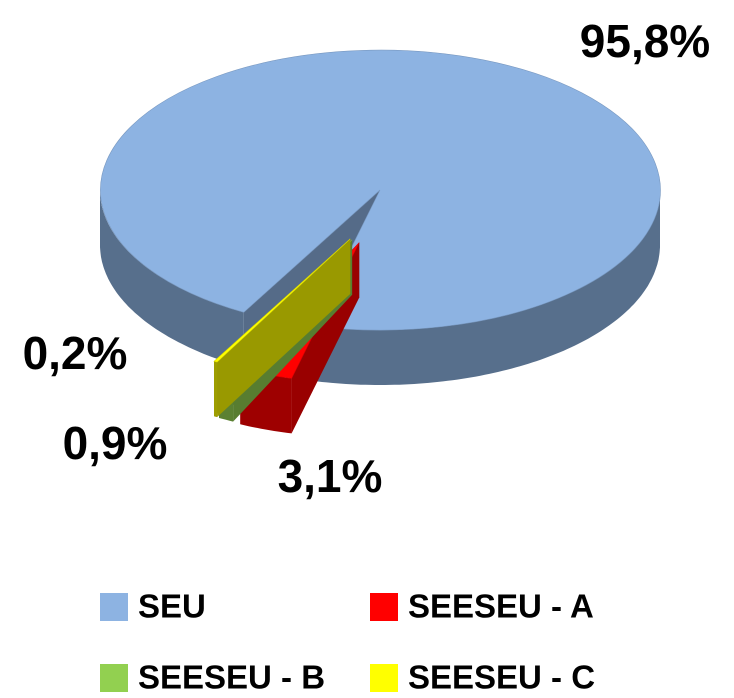  What do you see at coordinates (231, 677) in the screenshot?
I see `legend-label: SEESEU - B` at bounding box center [231, 677].